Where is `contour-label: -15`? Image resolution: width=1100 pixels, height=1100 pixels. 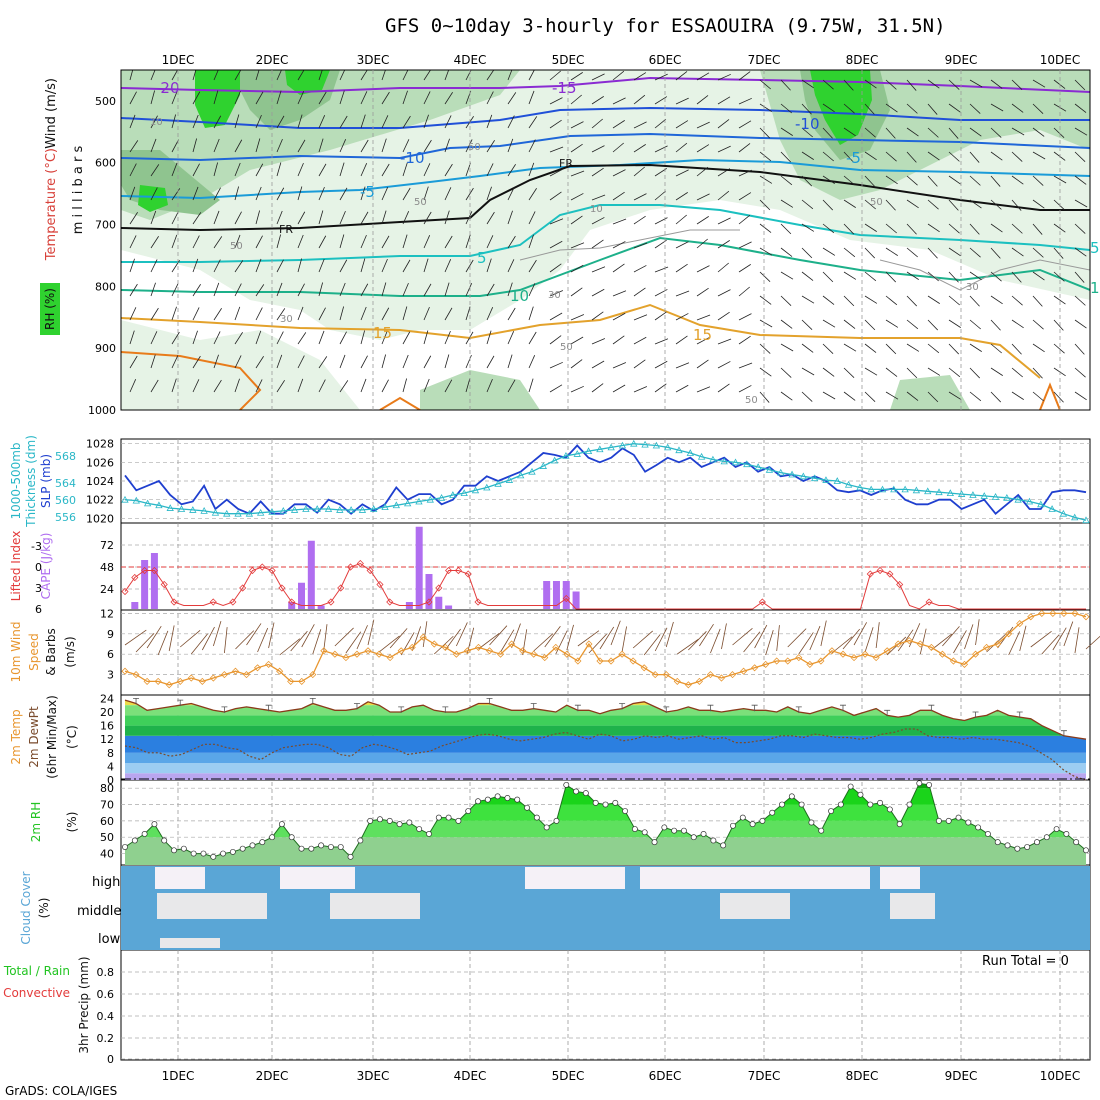
contour-label: -15 is located at coordinates (564, 88).